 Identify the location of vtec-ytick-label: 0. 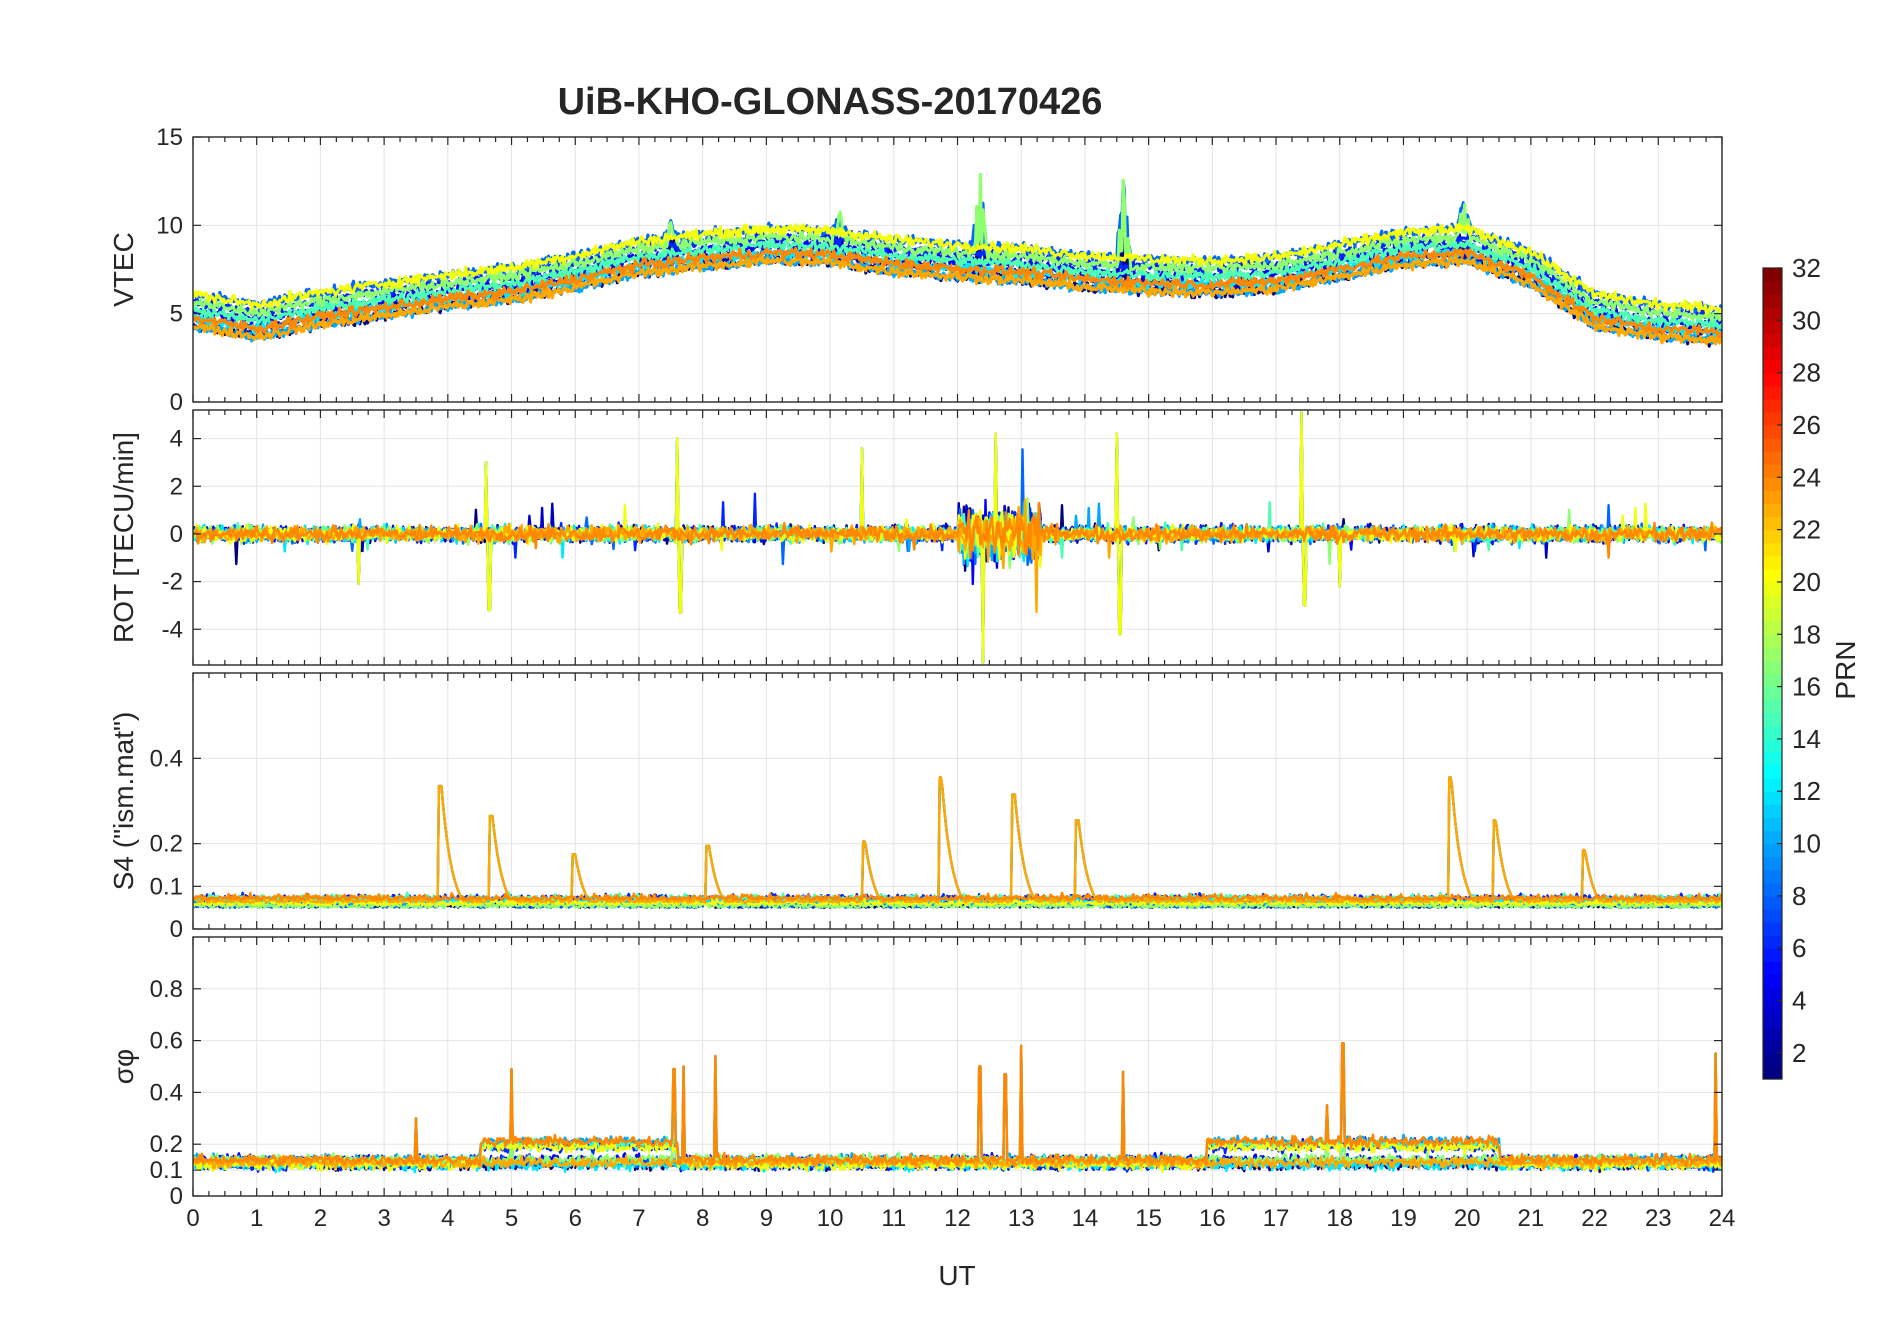
(176, 402).